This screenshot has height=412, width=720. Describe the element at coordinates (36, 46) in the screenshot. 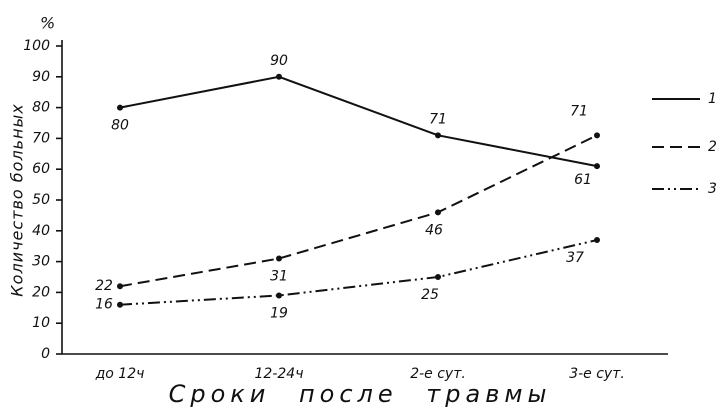

I see `y-tick-label: 100` at that location.